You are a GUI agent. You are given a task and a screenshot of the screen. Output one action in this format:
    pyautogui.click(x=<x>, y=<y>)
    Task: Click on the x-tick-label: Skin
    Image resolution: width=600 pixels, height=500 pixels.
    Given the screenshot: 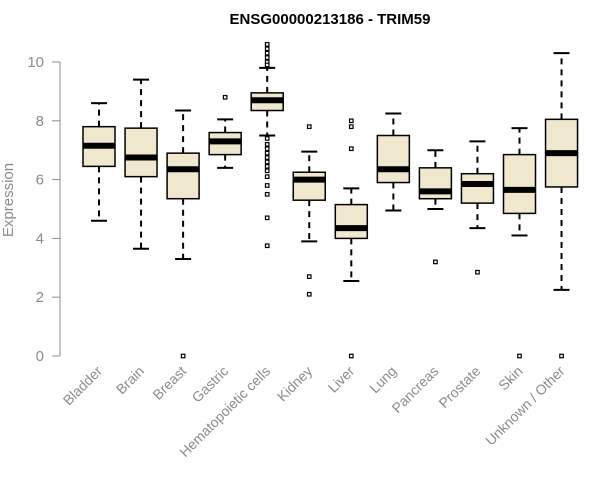 What is the action you would take?
    pyautogui.click(x=510, y=378)
    